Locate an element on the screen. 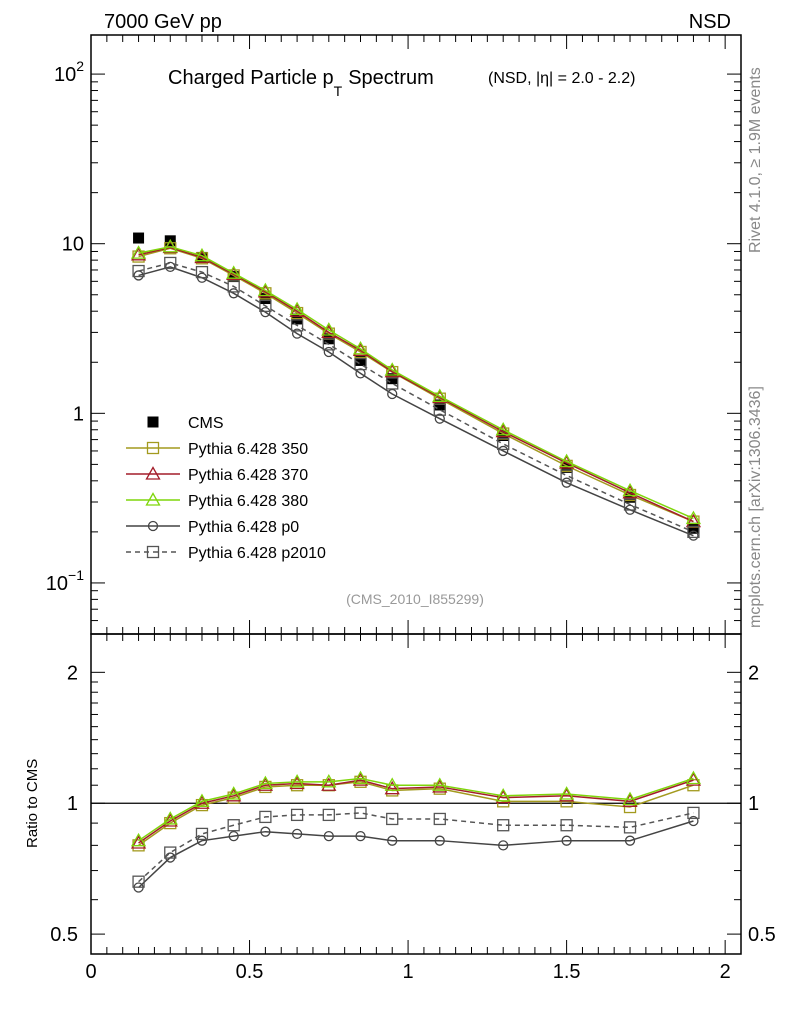 The width and height of the screenshot is (786, 1024). ratio-line-pythia-6-428-p2010 is located at coordinates (416, 847).